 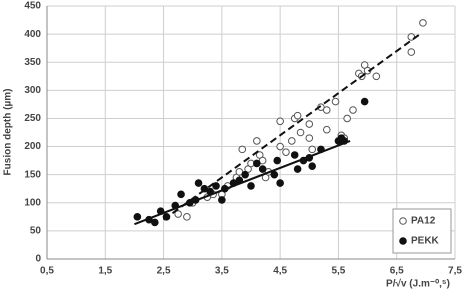 What do you see at coordinates (38, 259) in the screenshot?
I see `y-tick-label: 0` at bounding box center [38, 259].